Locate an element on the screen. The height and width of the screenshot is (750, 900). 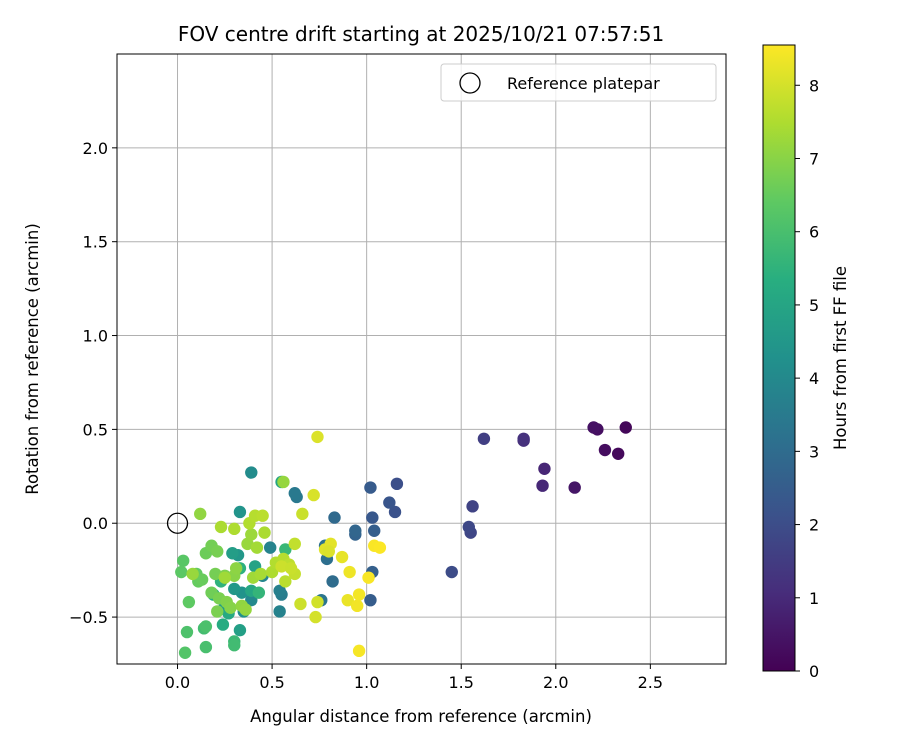
colorbar-tick-label: 4 is located at coordinates (814, 378).